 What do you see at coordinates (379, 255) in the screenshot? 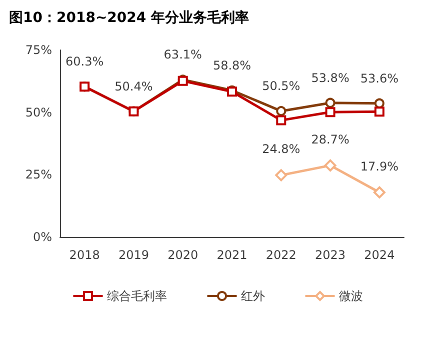
I see `x-tick-label: 2024` at bounding box center [379, 255].